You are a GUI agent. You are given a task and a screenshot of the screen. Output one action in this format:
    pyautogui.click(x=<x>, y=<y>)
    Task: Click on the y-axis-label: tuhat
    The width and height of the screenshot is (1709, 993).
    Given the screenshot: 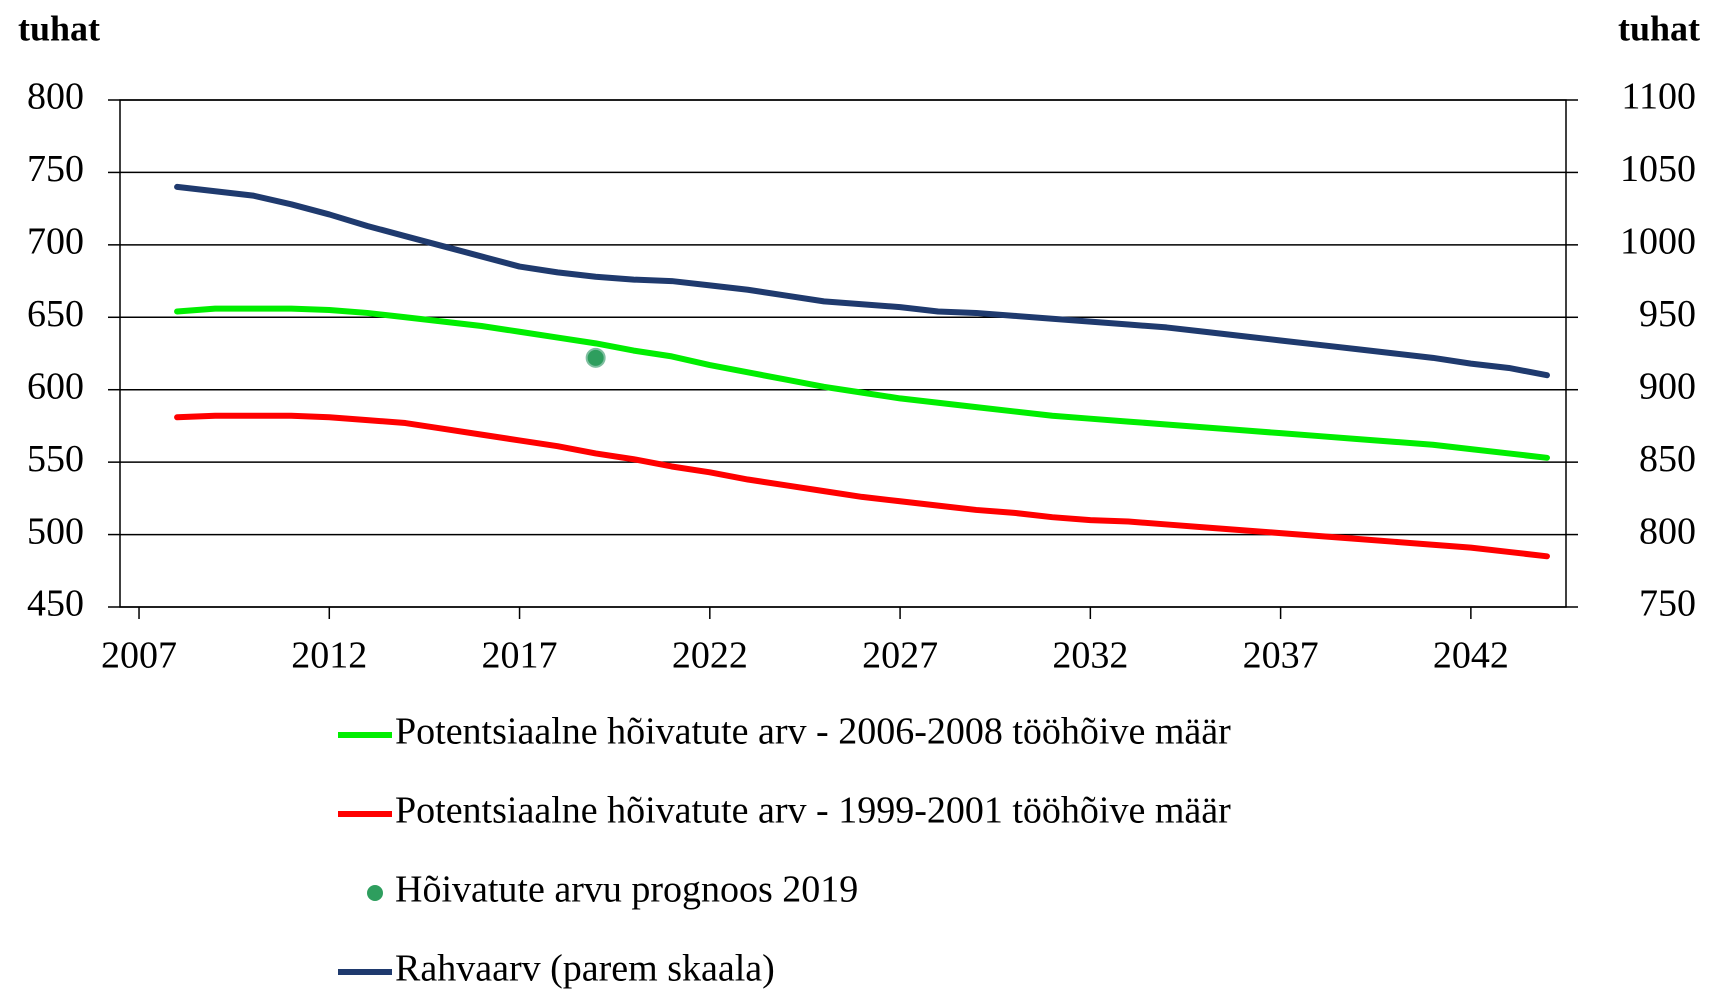 What is the action you would take?
    pyautogui.click(x=59, y=28)
    